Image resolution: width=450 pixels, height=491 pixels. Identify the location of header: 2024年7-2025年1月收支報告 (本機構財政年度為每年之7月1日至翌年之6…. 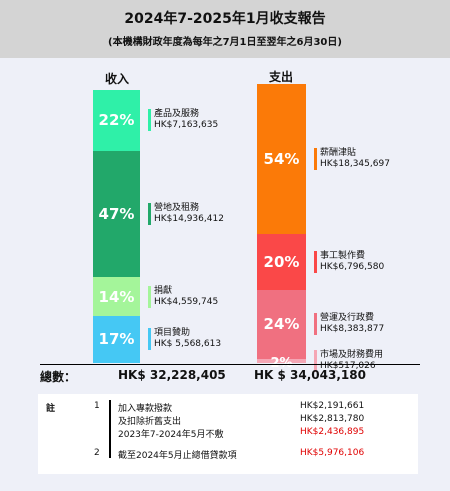
(225, 29).